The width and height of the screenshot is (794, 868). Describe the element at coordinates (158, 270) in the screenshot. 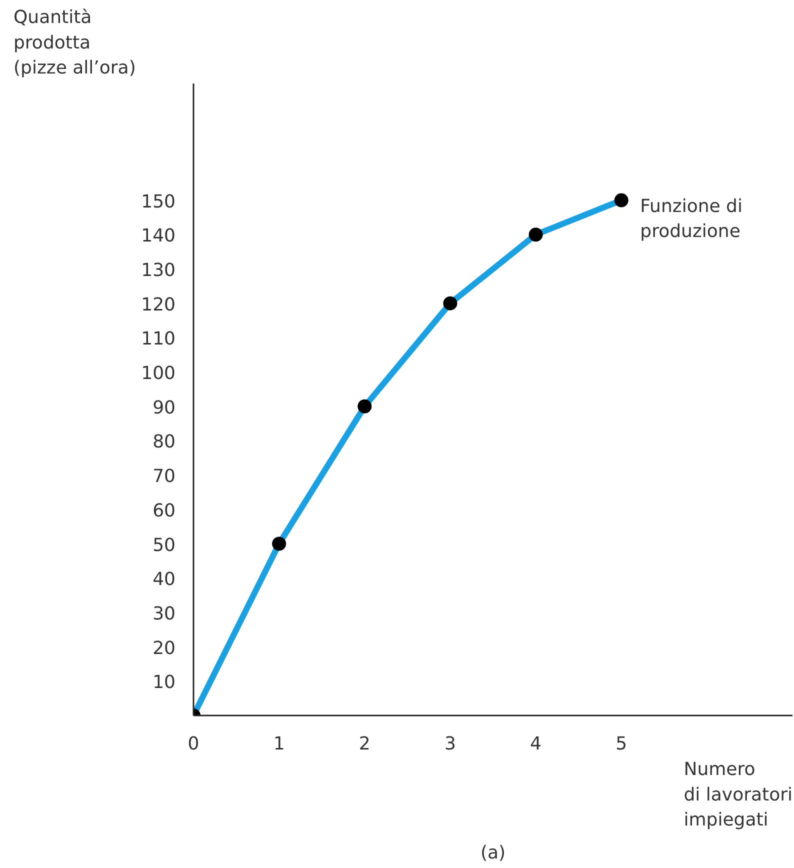

I see `y-tick-label: 130` at that location.